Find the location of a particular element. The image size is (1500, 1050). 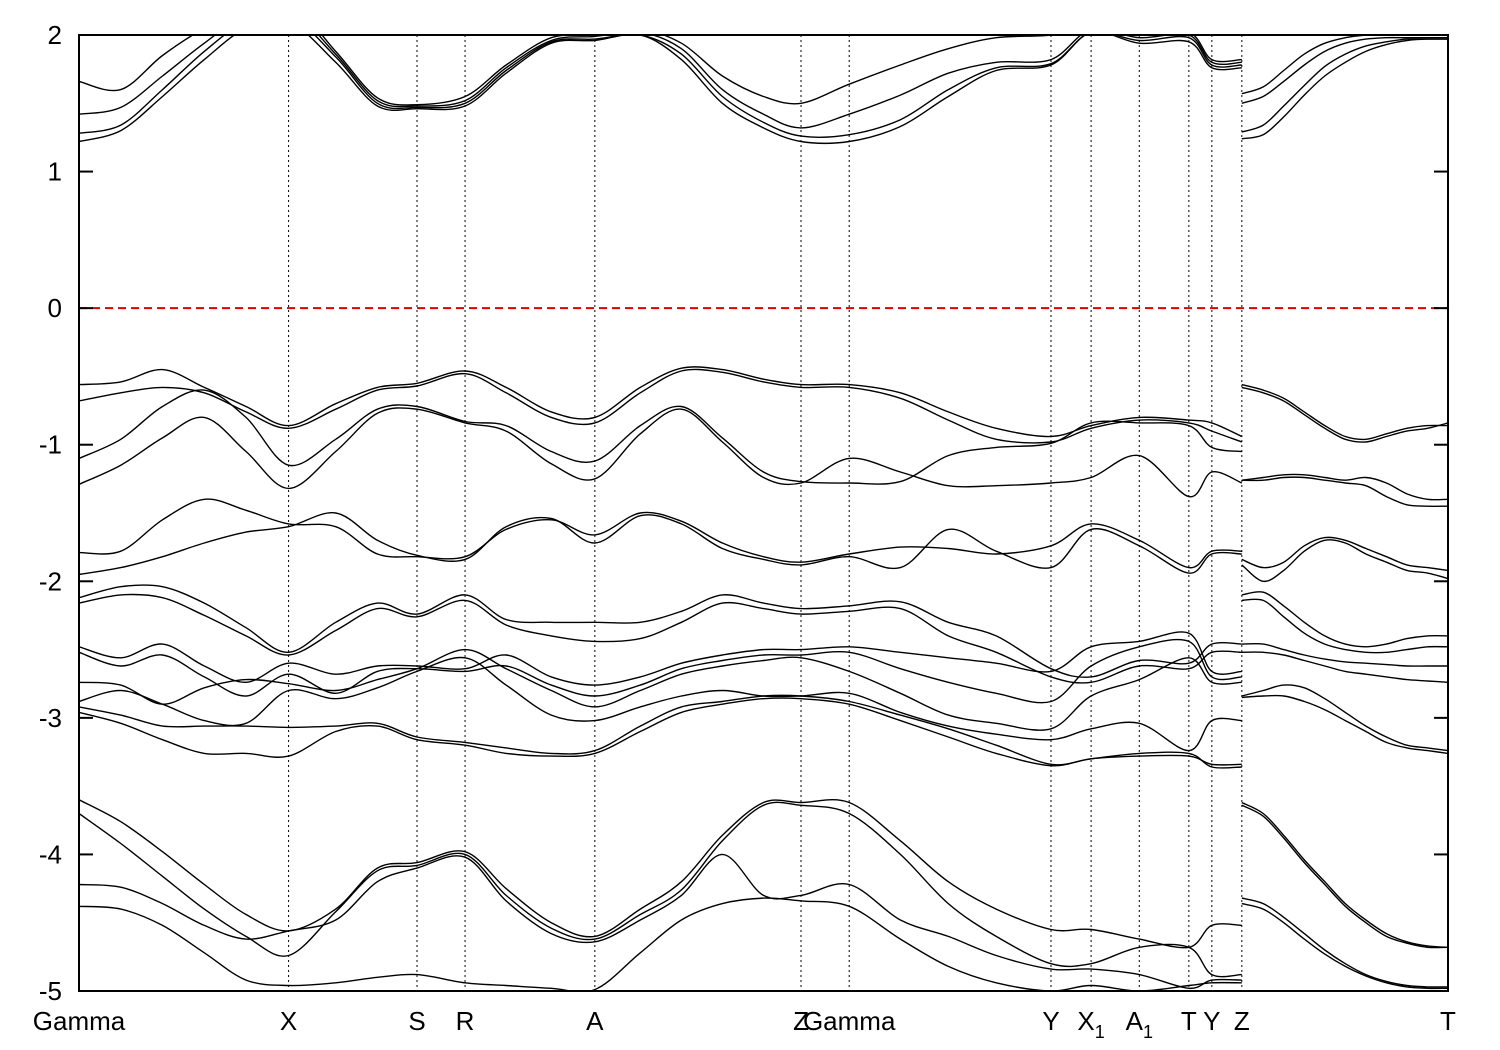

kpoint-label-main: R is located at coordinates (465, 1021).